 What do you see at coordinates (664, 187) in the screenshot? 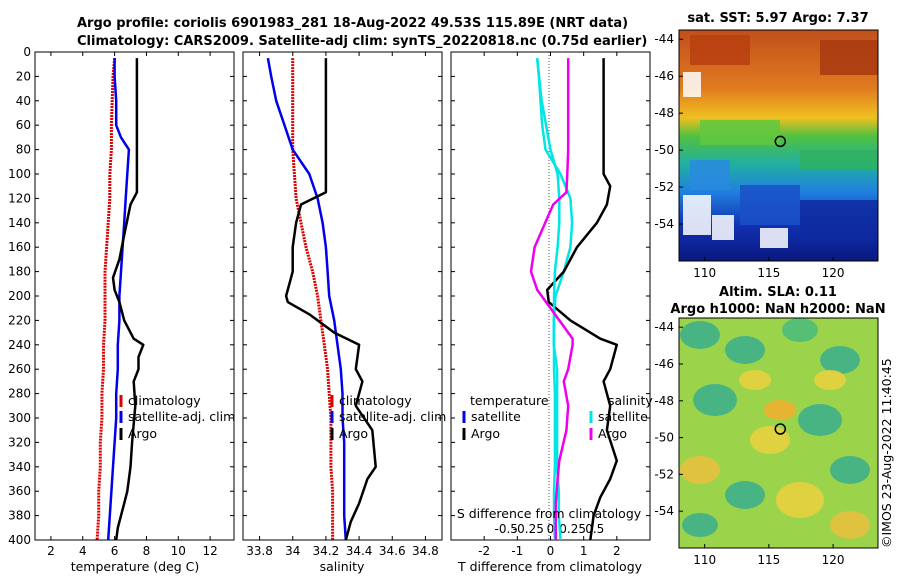
I see `map-y-tick-label: -52` at bounding box center [664, 187].